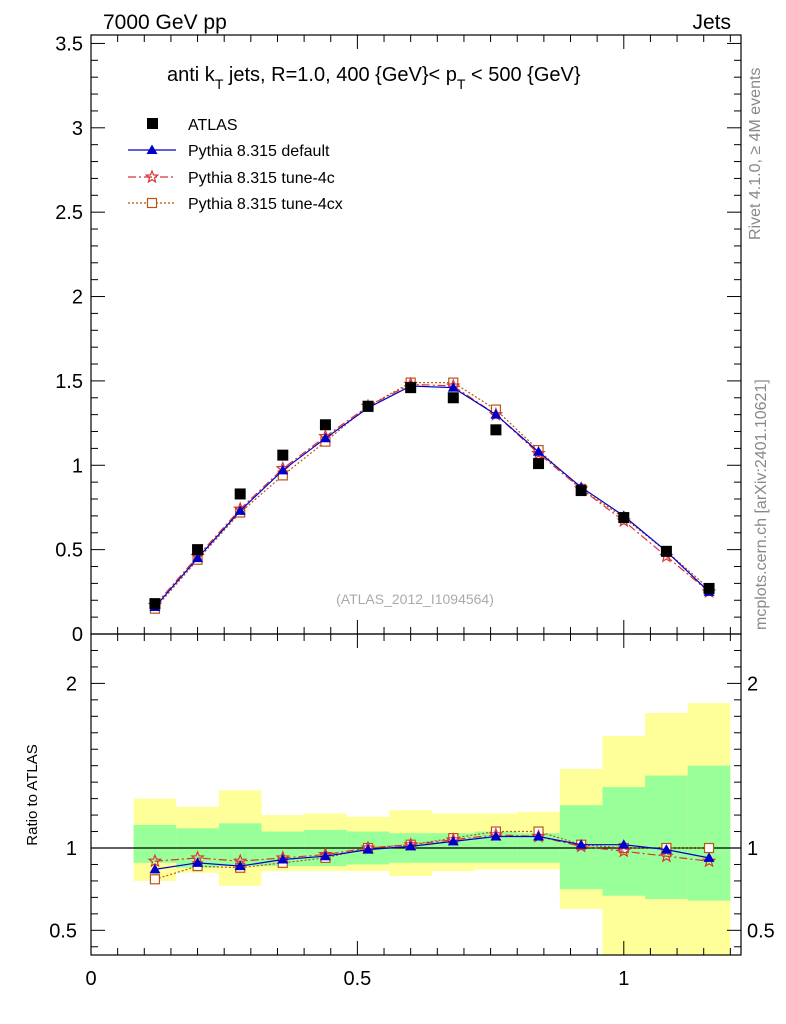  What do you see at coordinates (77, 129) in the screenshot?
I see `main-y-tick-label: 3` at bounding box center [77, 129].